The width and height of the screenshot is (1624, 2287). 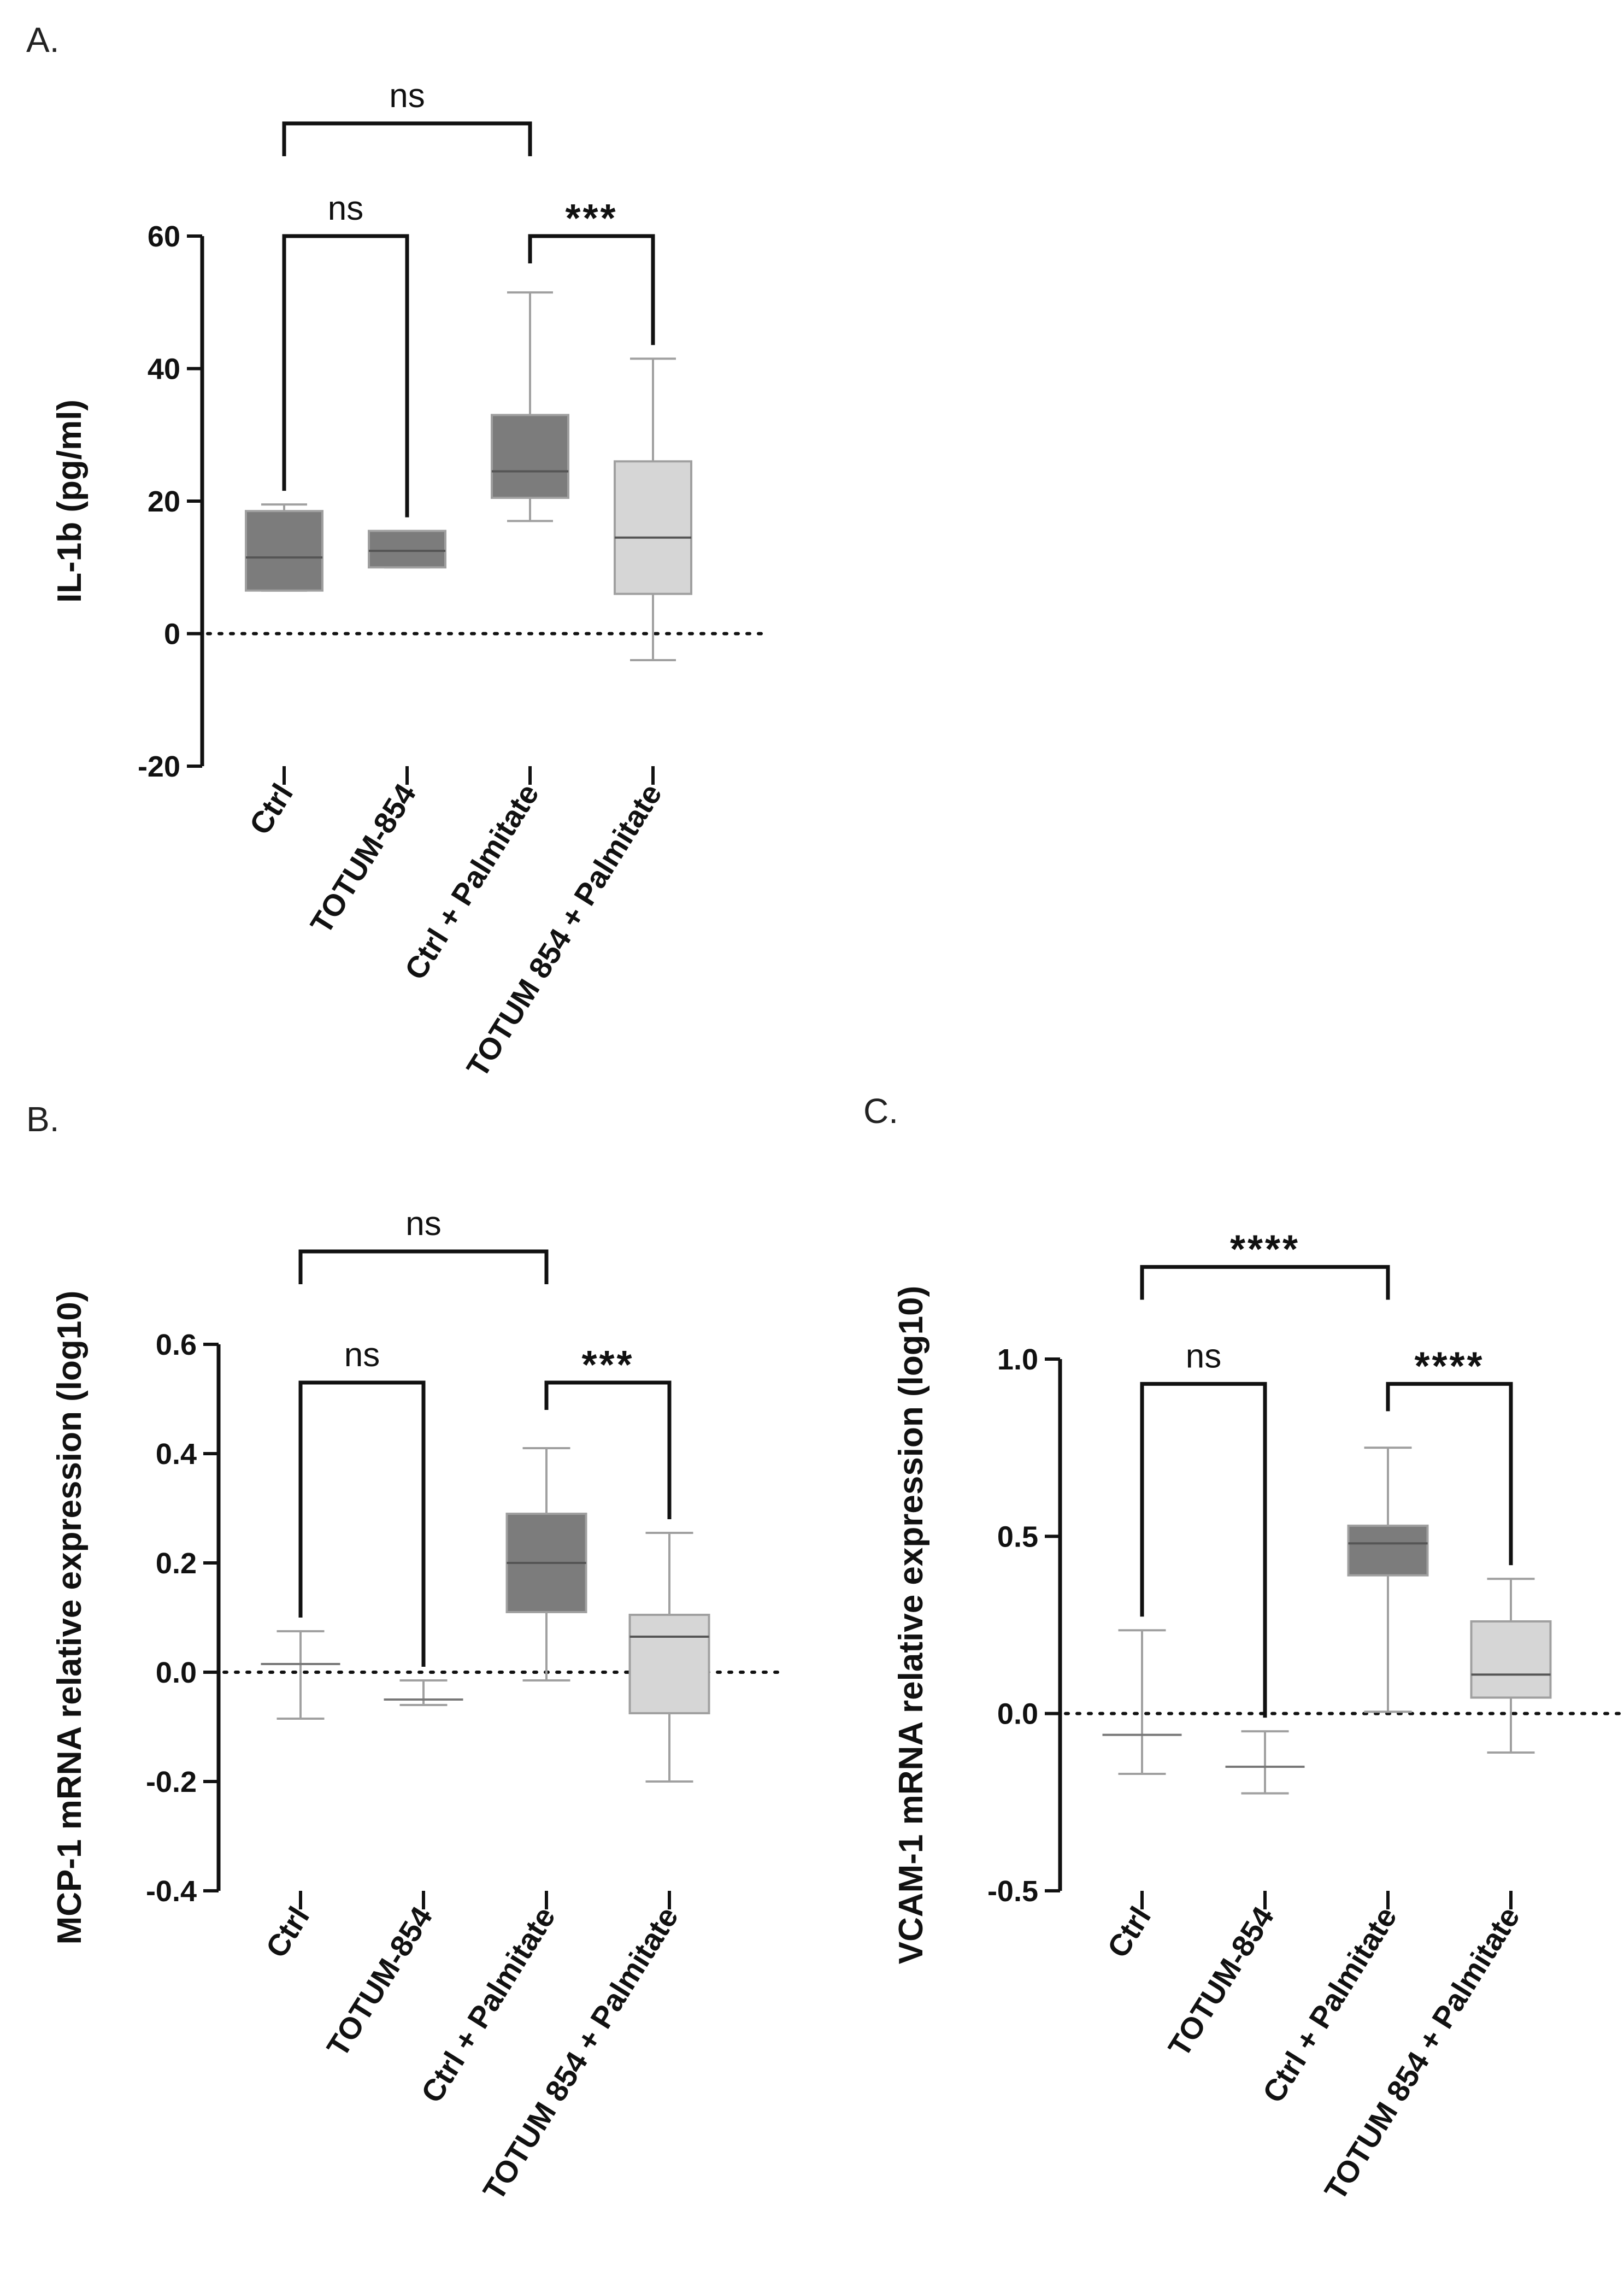 What do you see at coordinates (42, 40) in the screenshot?
I see `panel-letter: A.` at bounding box center [42, 40].